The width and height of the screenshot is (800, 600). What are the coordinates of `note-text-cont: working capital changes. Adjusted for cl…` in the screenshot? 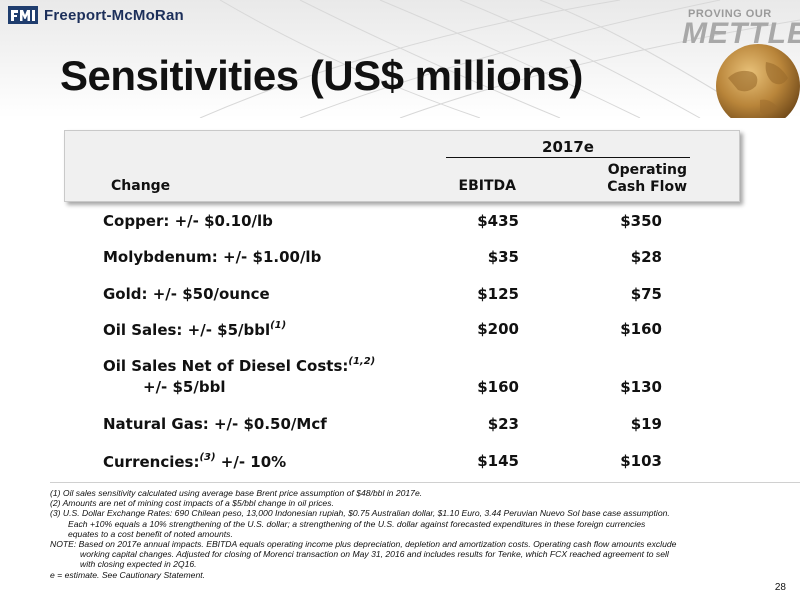 It's located at (374, 554).